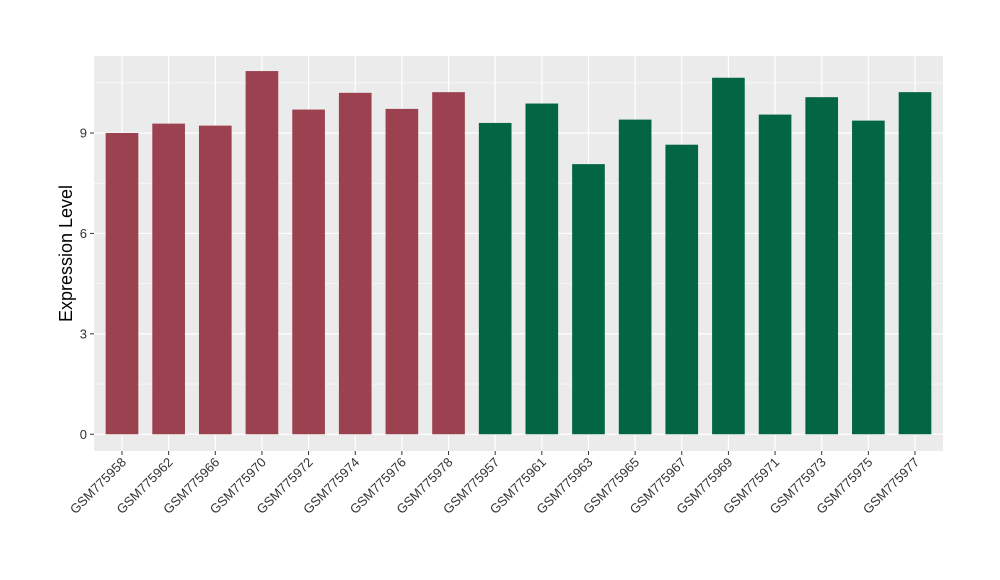  I want to click on bar-GSM775975, so click(868, 277).